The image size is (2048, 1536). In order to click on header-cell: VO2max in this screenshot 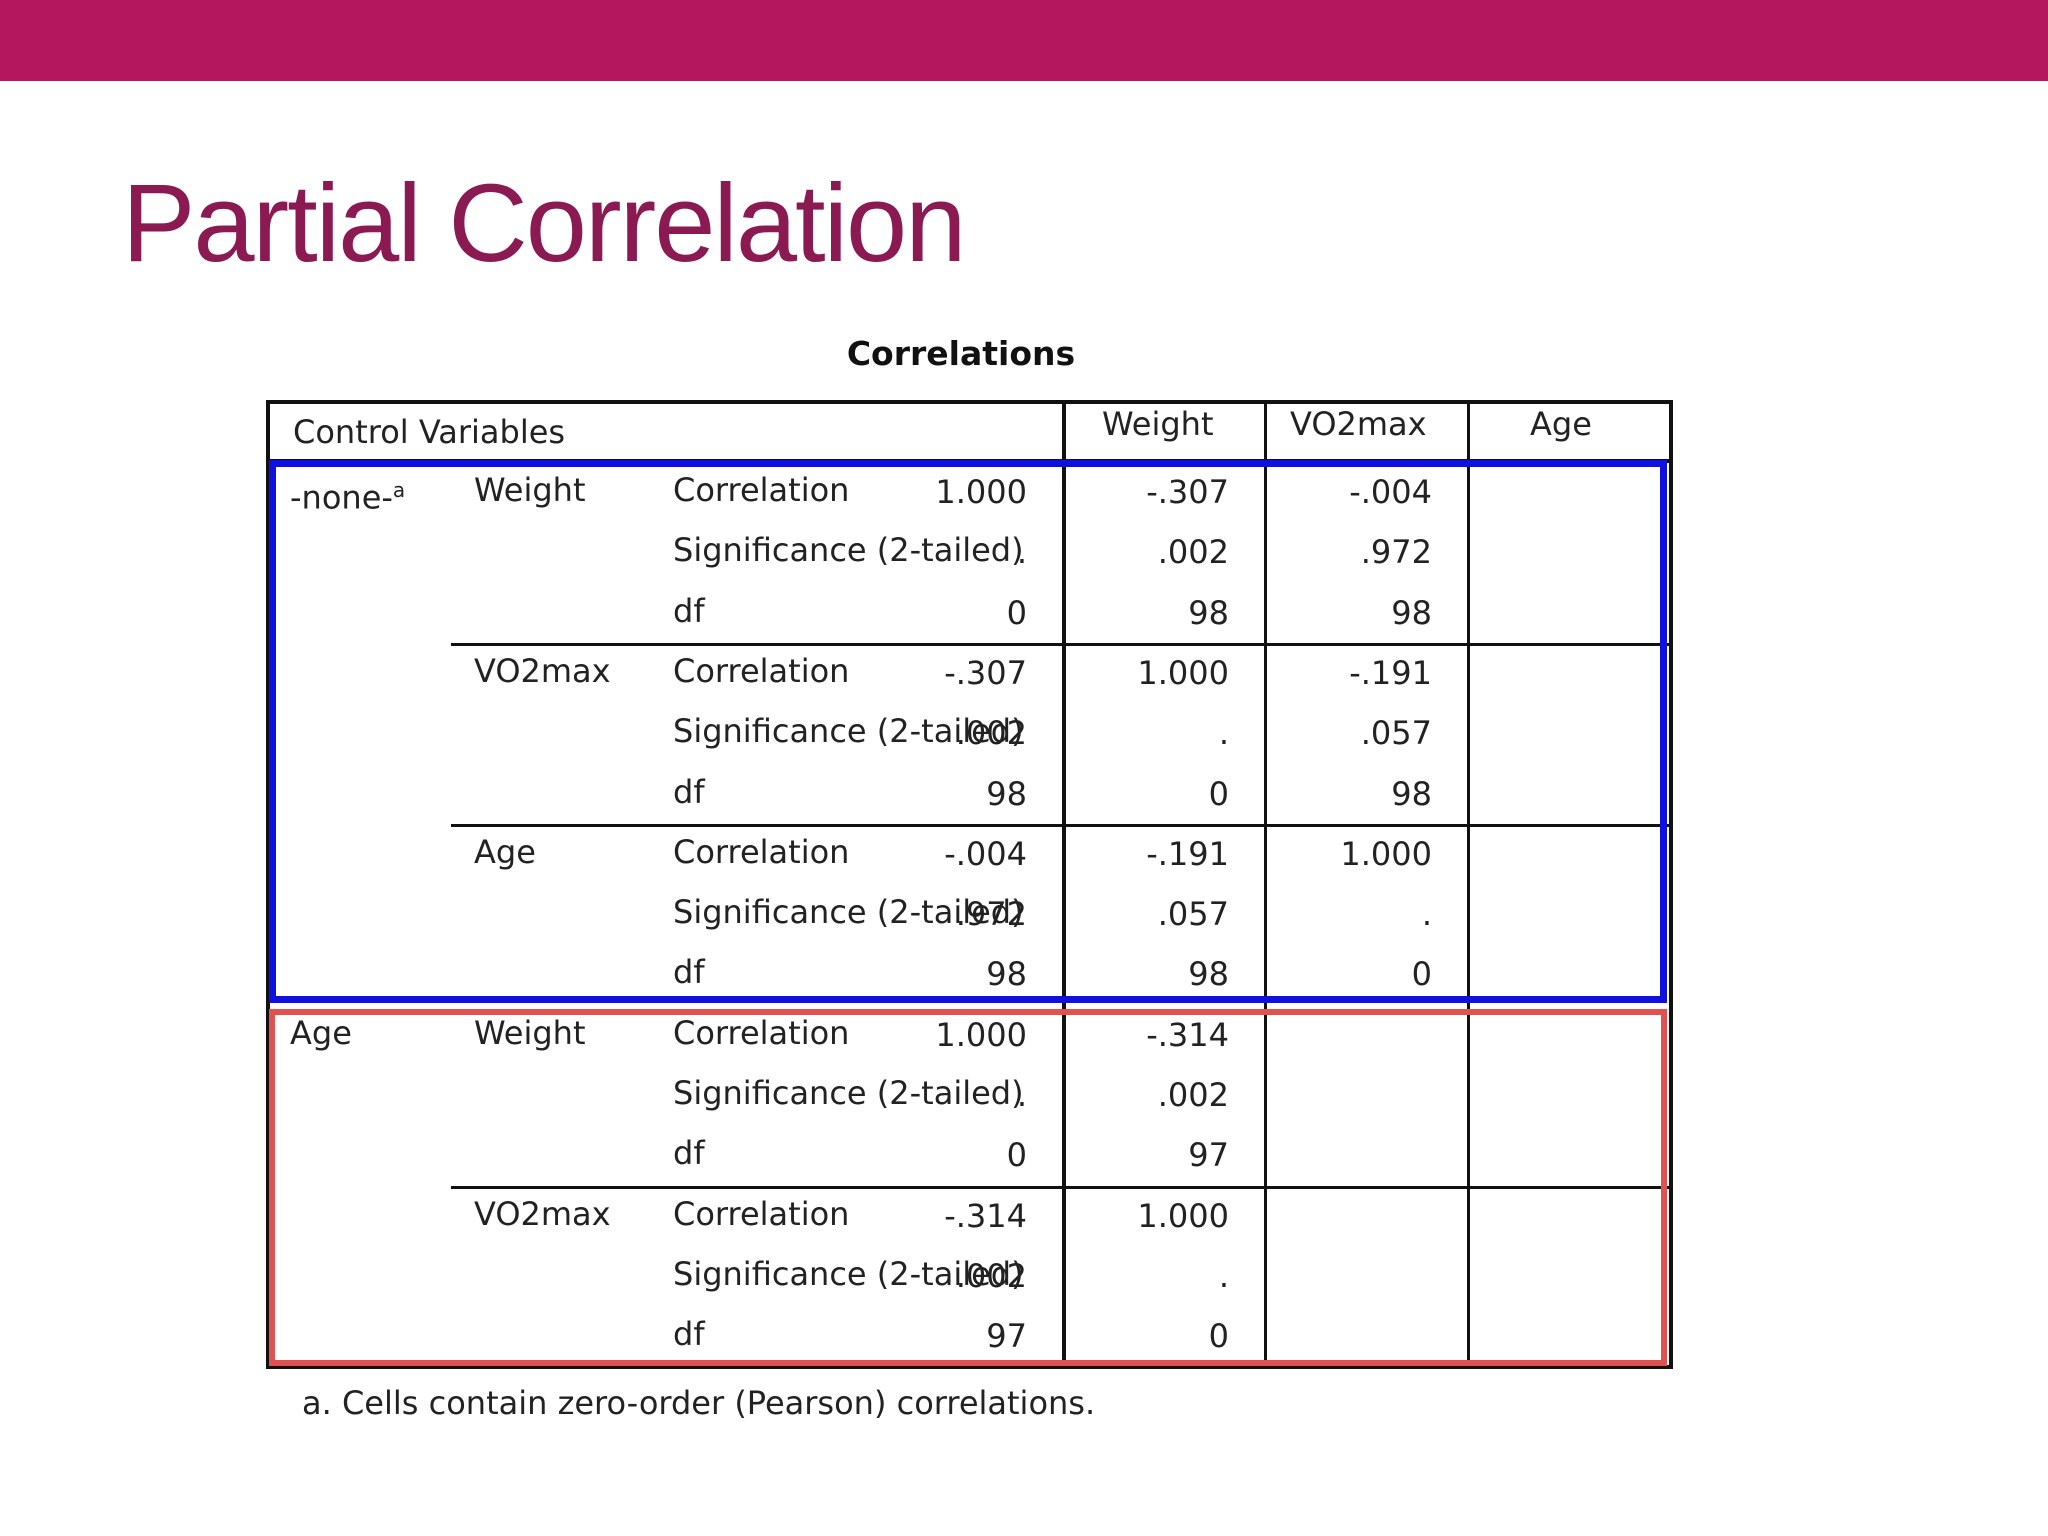, I will do `click(1358, 424)`.